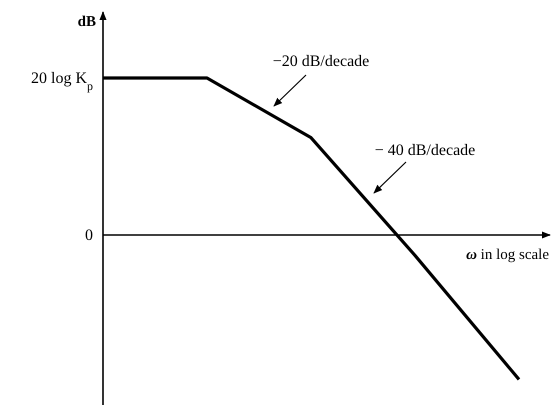 The image size is (552, 405). I want to click on annotation: − 40 dB/decade, so click(425, 150).